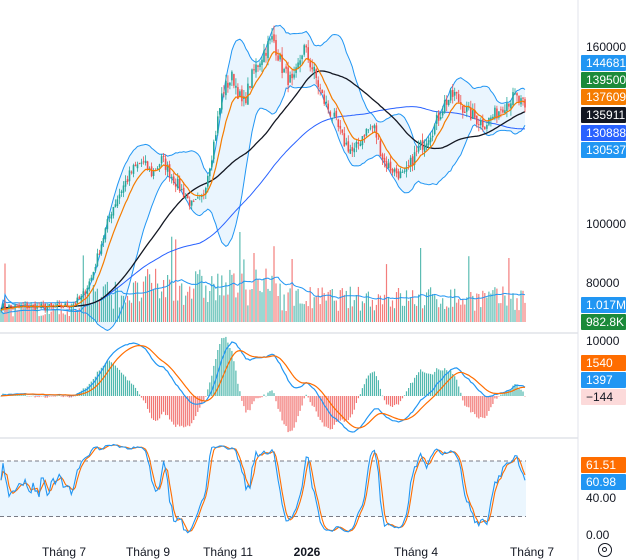 The height and width of the screenshot is (560, 626). What do you see at coordinates (603, 341) in the screenshot?
I see `macd-axis: 10000` at bounding box center [603, 341].